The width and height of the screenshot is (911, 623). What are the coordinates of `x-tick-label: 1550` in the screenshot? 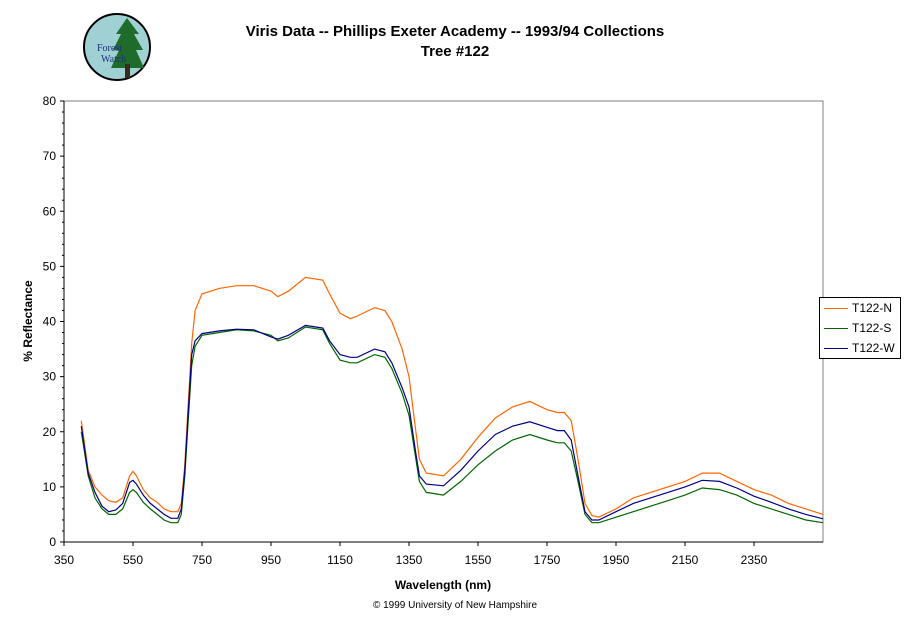 It's located at (478, 560).